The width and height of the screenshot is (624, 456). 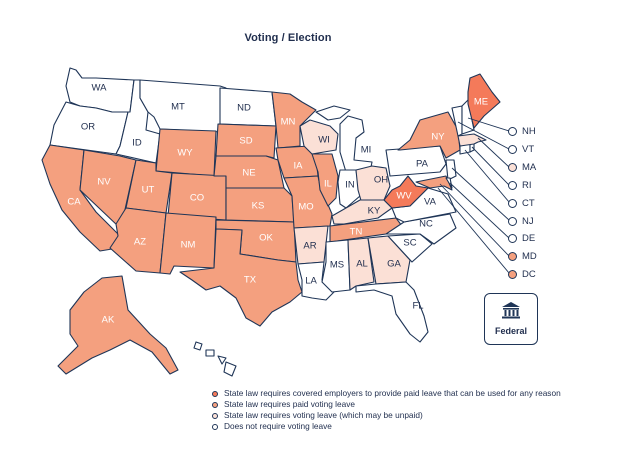 I want to click on label-AL: AL, so click(x=362, y=264).